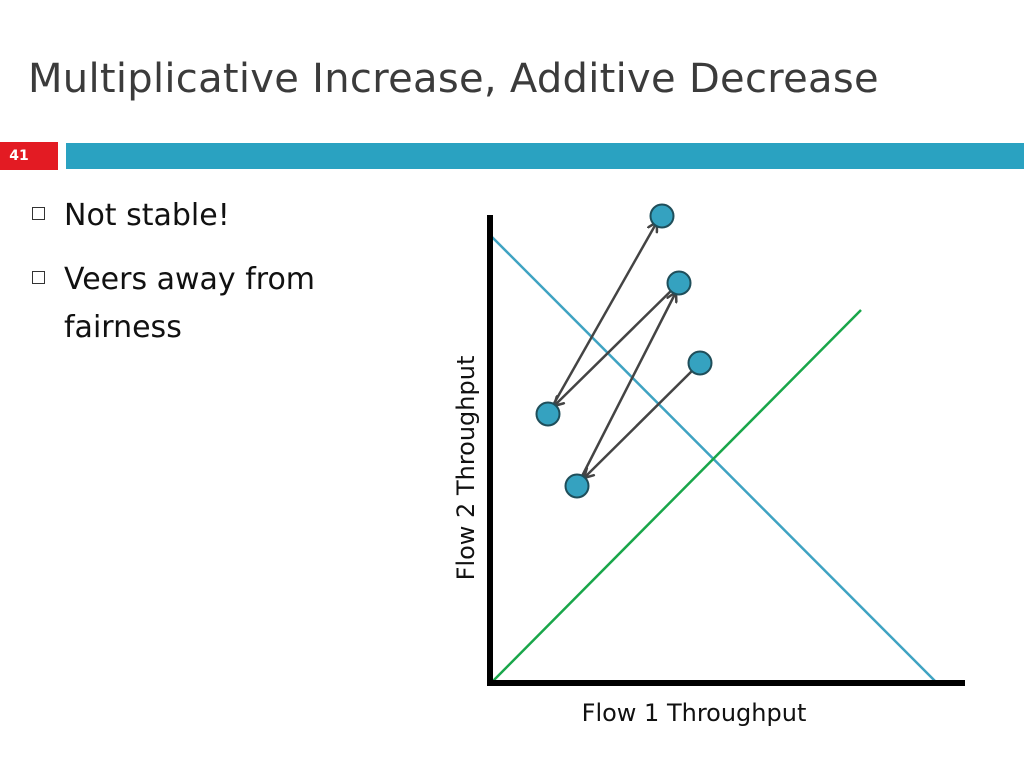 Image resolution: width=1024 pixels, height=768 pixels. I want to click on bullet-item: Veers away from fairness, so click(208, 304).